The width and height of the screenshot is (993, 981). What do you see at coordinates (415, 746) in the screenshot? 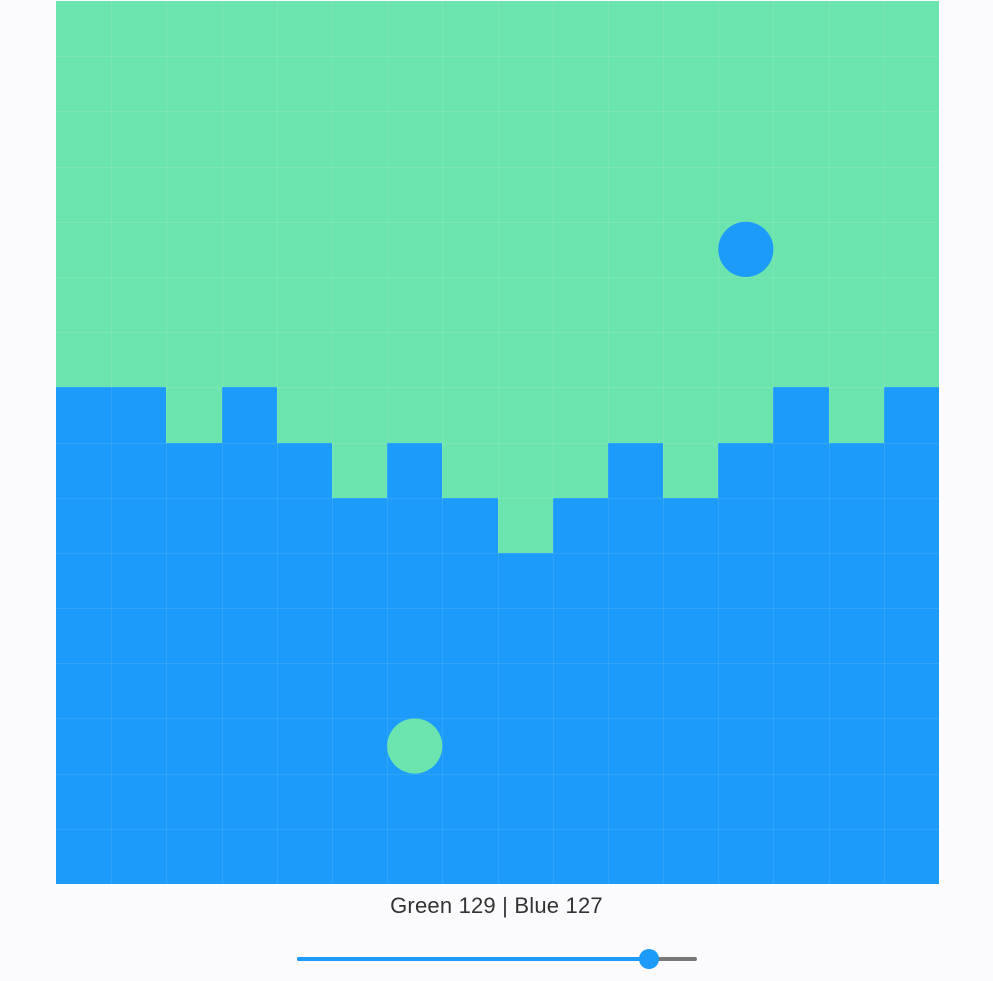
I see `green-ball` at bounding box center [415, 746].